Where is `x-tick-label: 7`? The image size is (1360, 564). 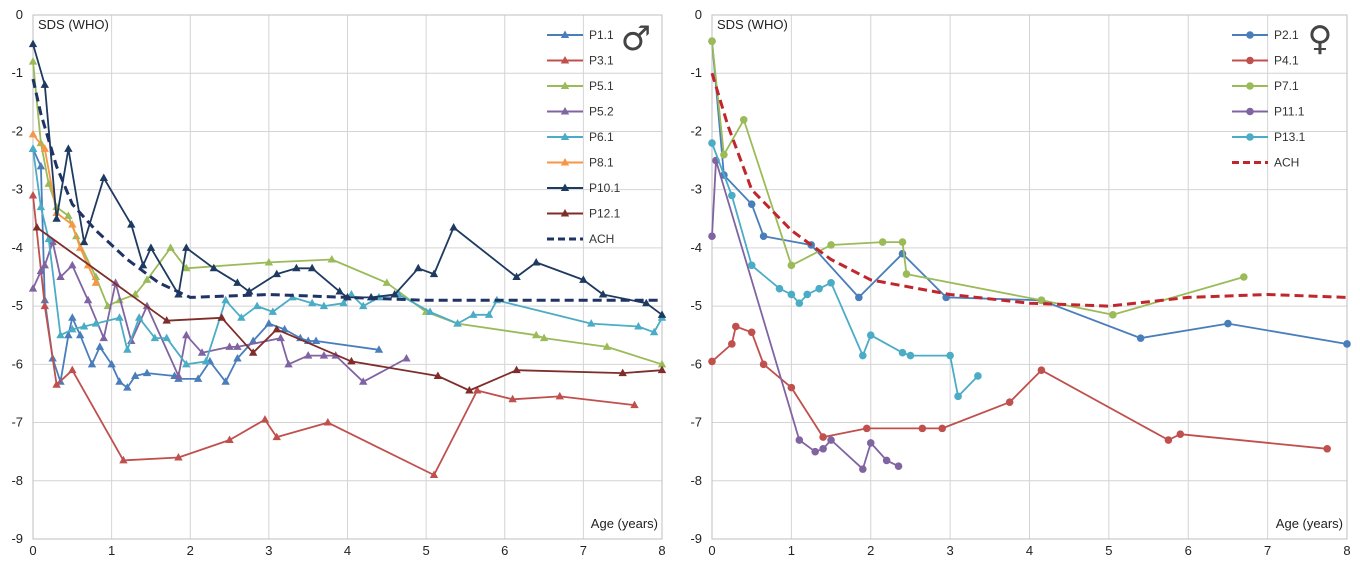
x-tick-label: 7 is located at coordinates (583, 550).